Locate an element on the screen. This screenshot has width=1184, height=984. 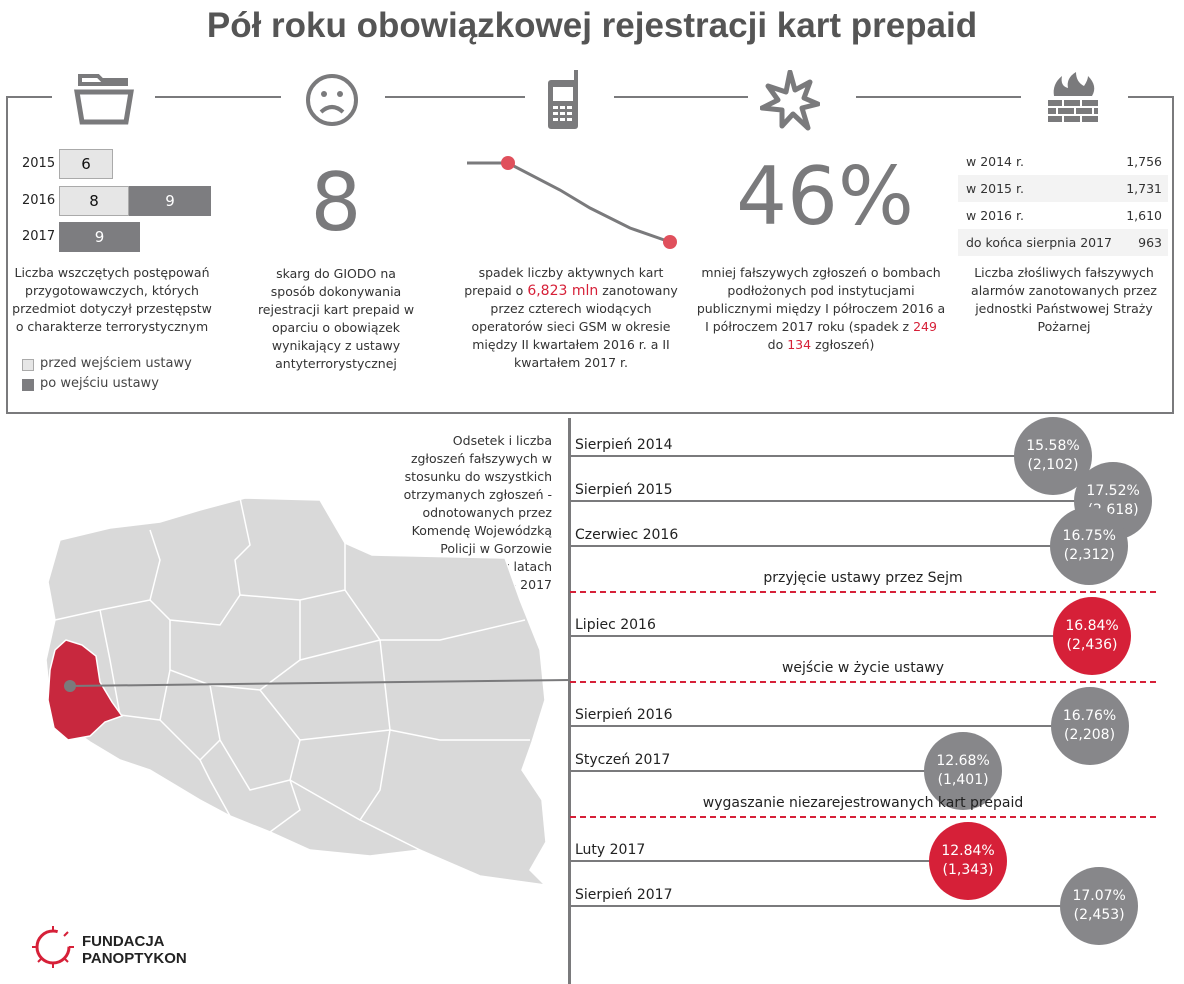
bubble-percent: 16.75% is located at coordinates (1089, 536).